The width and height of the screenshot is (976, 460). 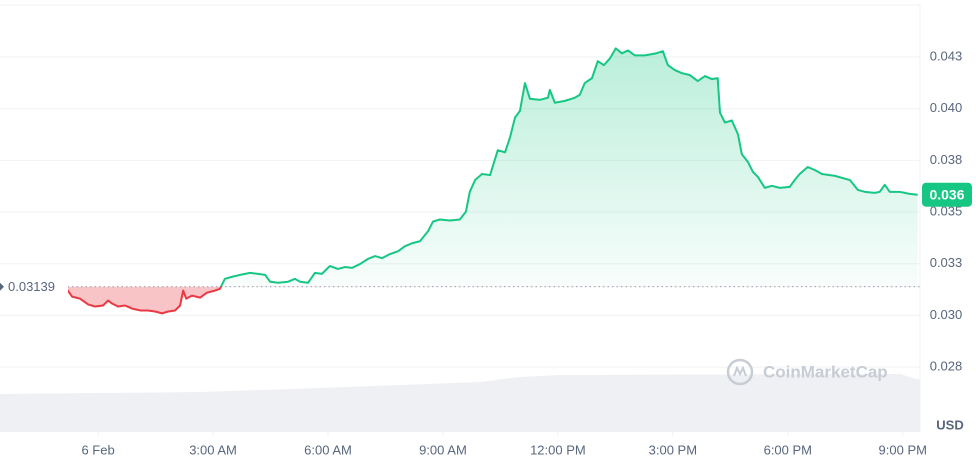 I want to click on volume-area, so click(x=460, y=403).